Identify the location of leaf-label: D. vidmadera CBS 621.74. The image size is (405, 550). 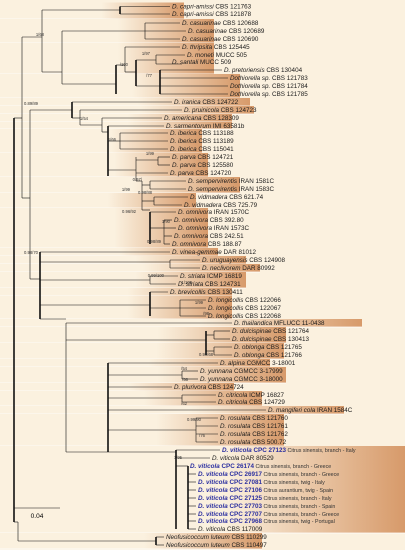
(227, 197).